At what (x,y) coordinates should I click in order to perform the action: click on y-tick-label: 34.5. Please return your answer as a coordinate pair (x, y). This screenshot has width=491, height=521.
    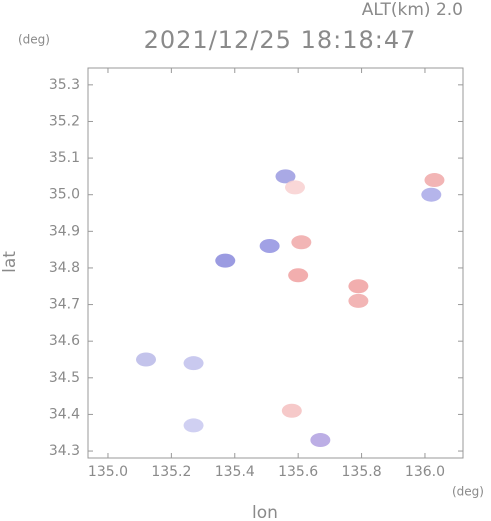
    Looking at the image, I should click on (64, 378).